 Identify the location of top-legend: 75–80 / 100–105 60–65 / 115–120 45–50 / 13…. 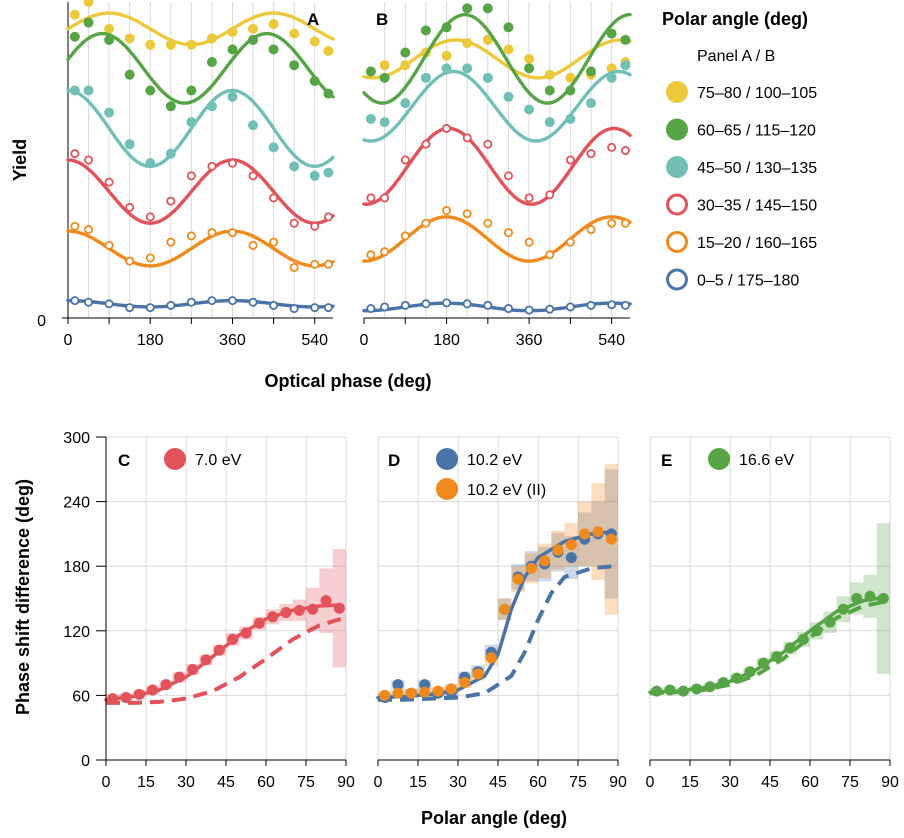
(741, 186).